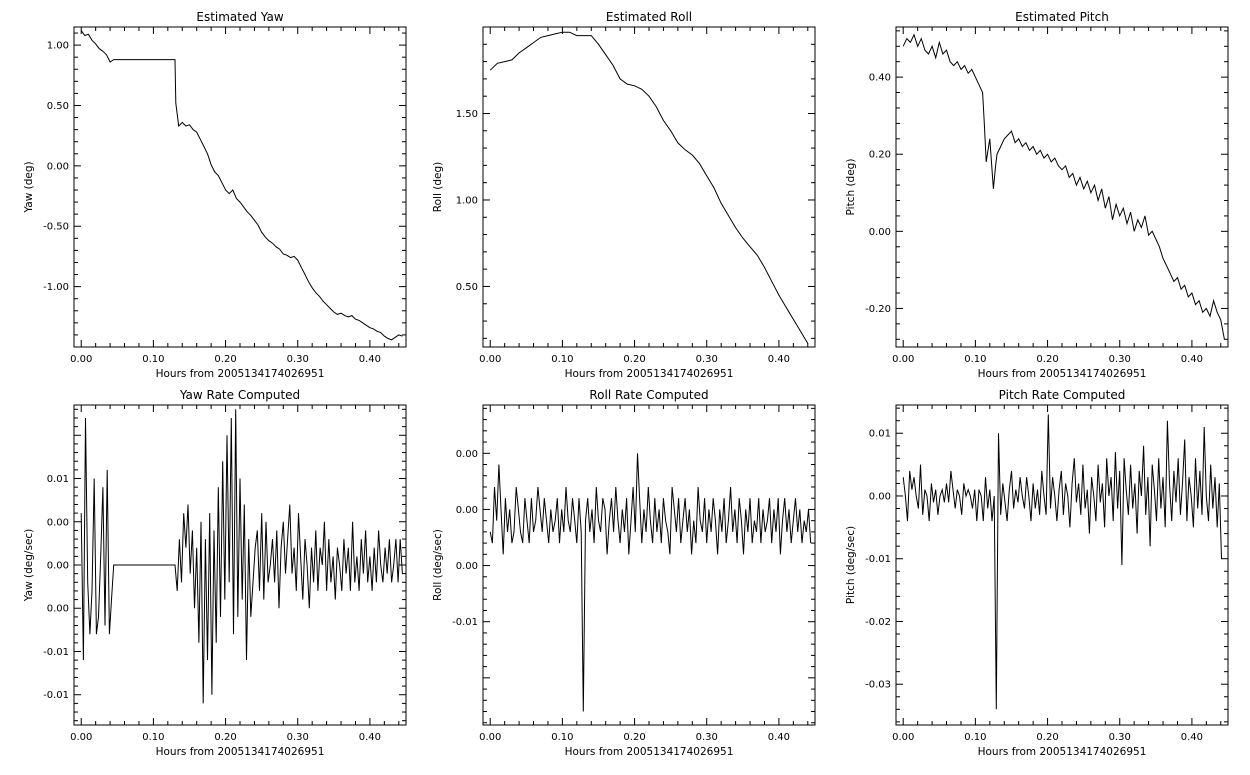 The height and width of the screenshot is (775, 1250). I want to click on y-axis-label: Roll (deg/sec), so click(438, 565).